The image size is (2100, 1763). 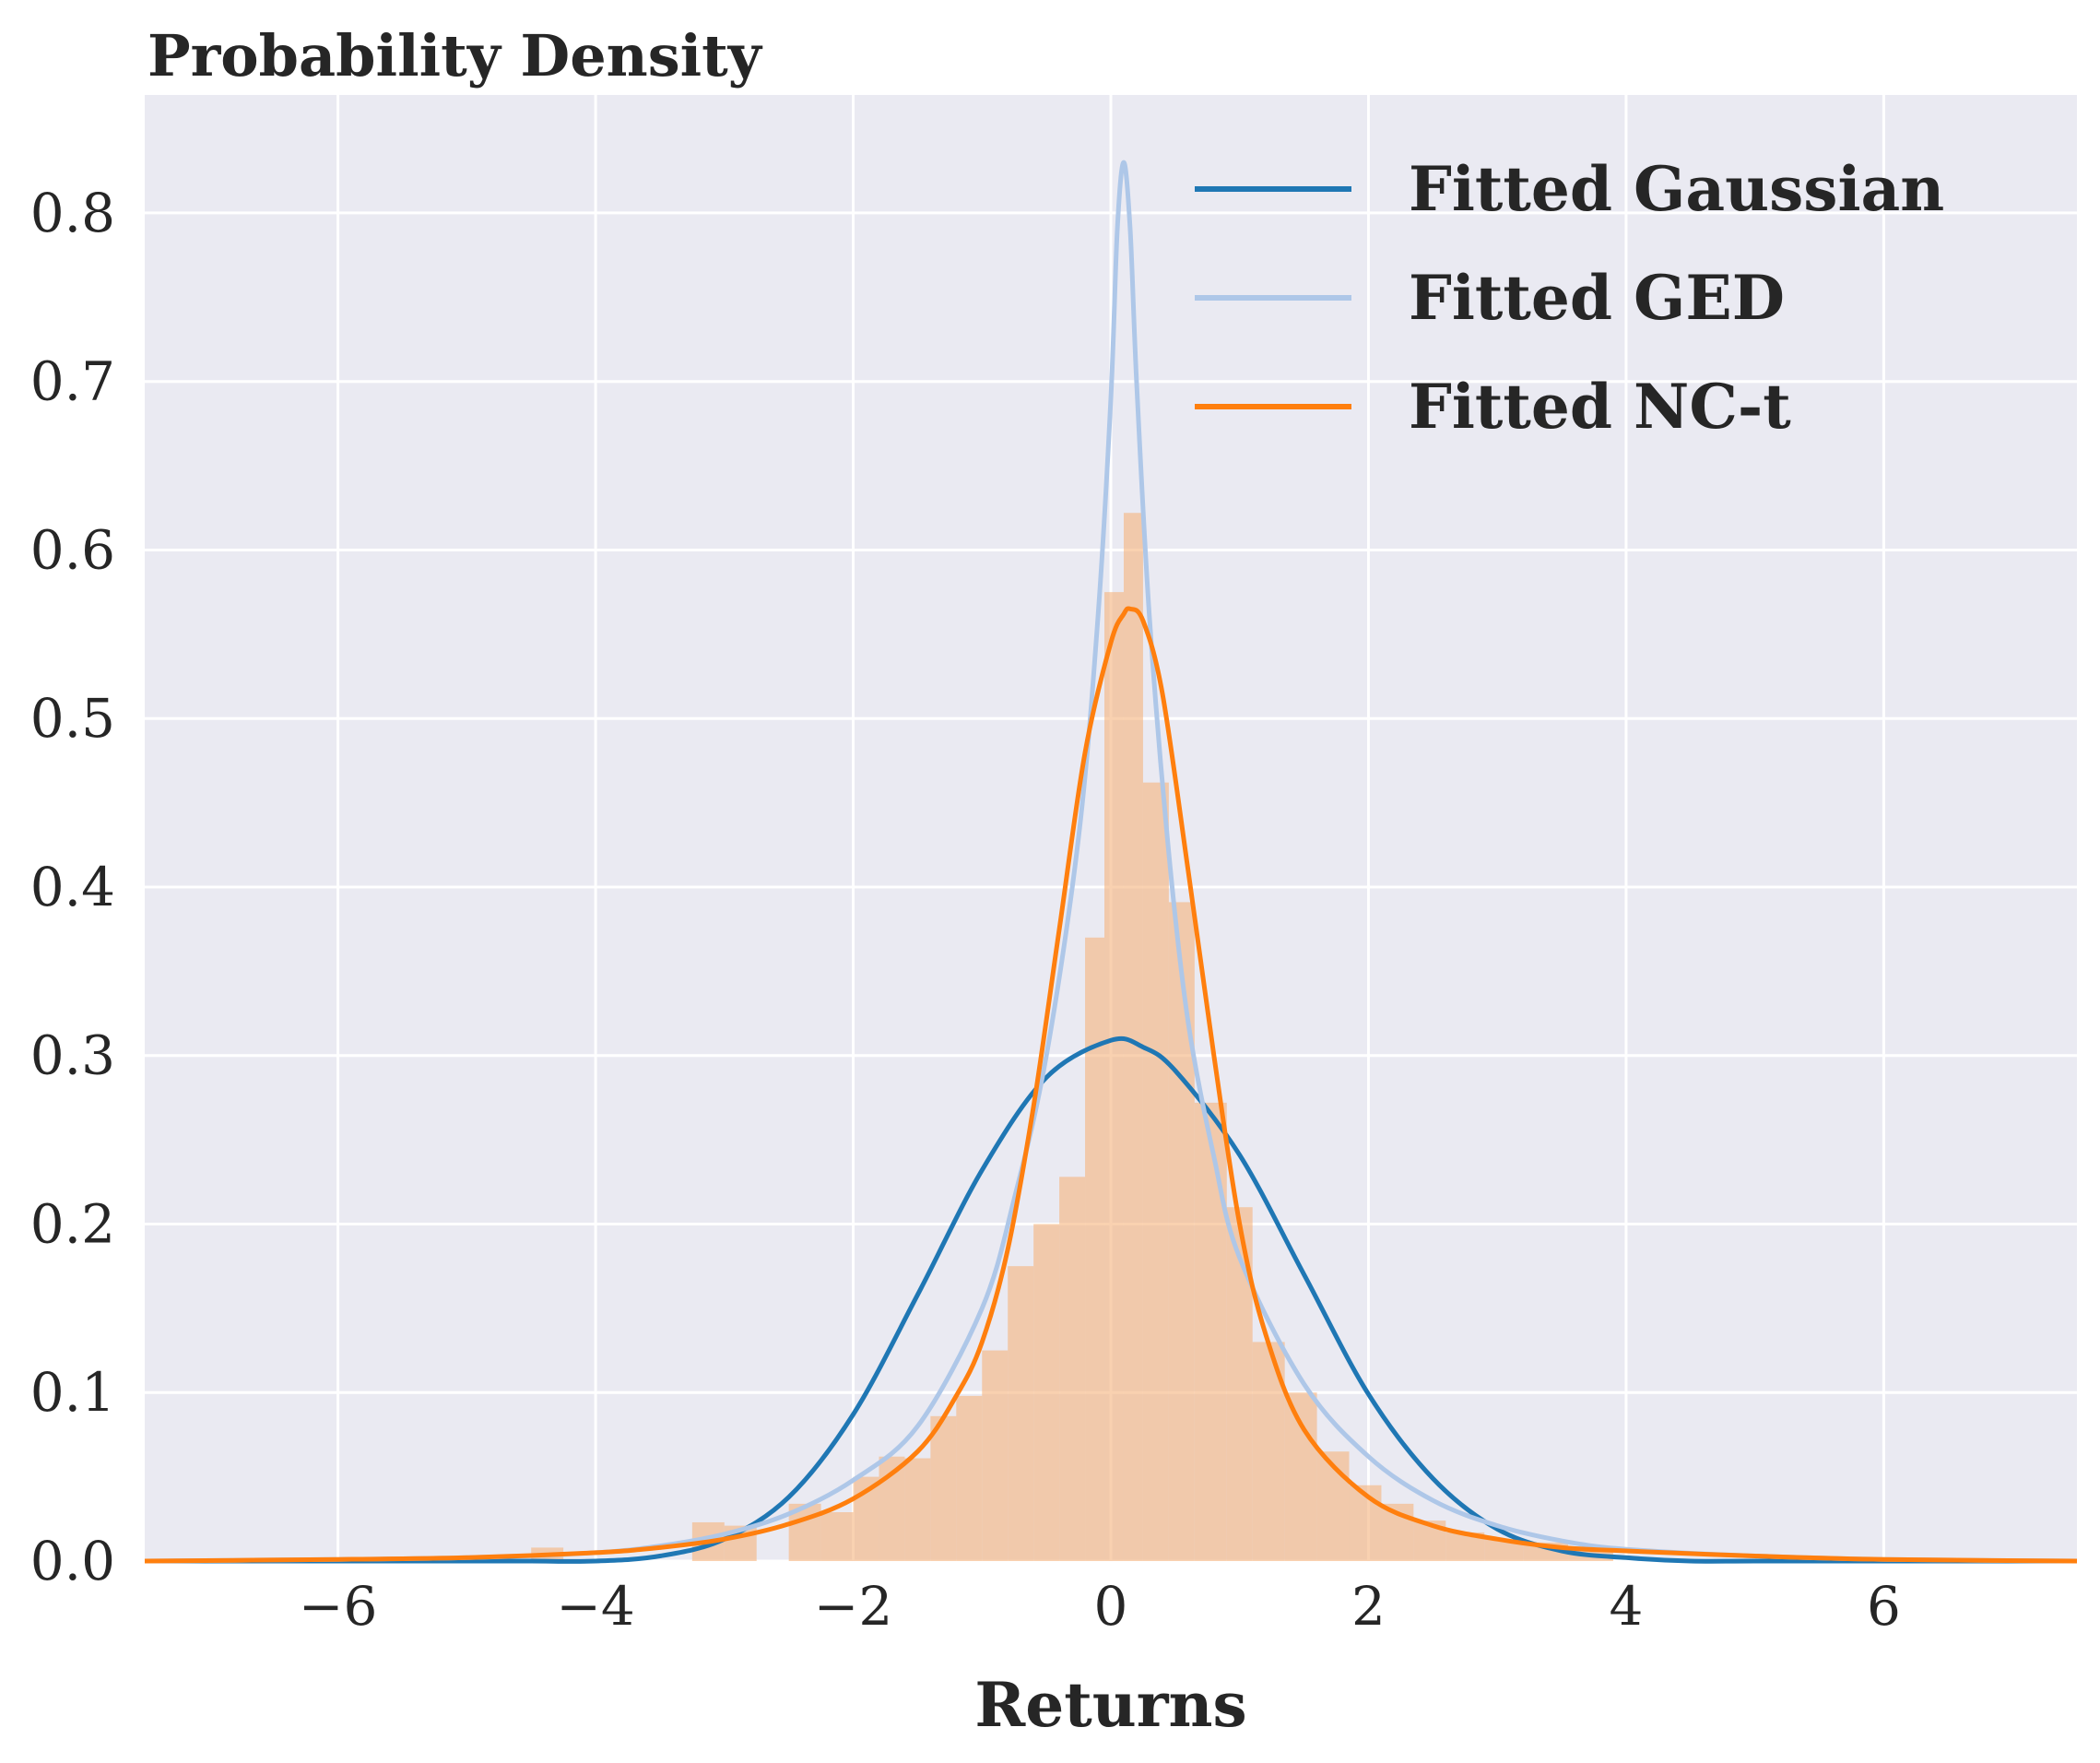 What do you see at coordinates (1110, 1705) in the screenshot?
I see `x-axis-label: Returns` at bounding box center [1110, 1705].